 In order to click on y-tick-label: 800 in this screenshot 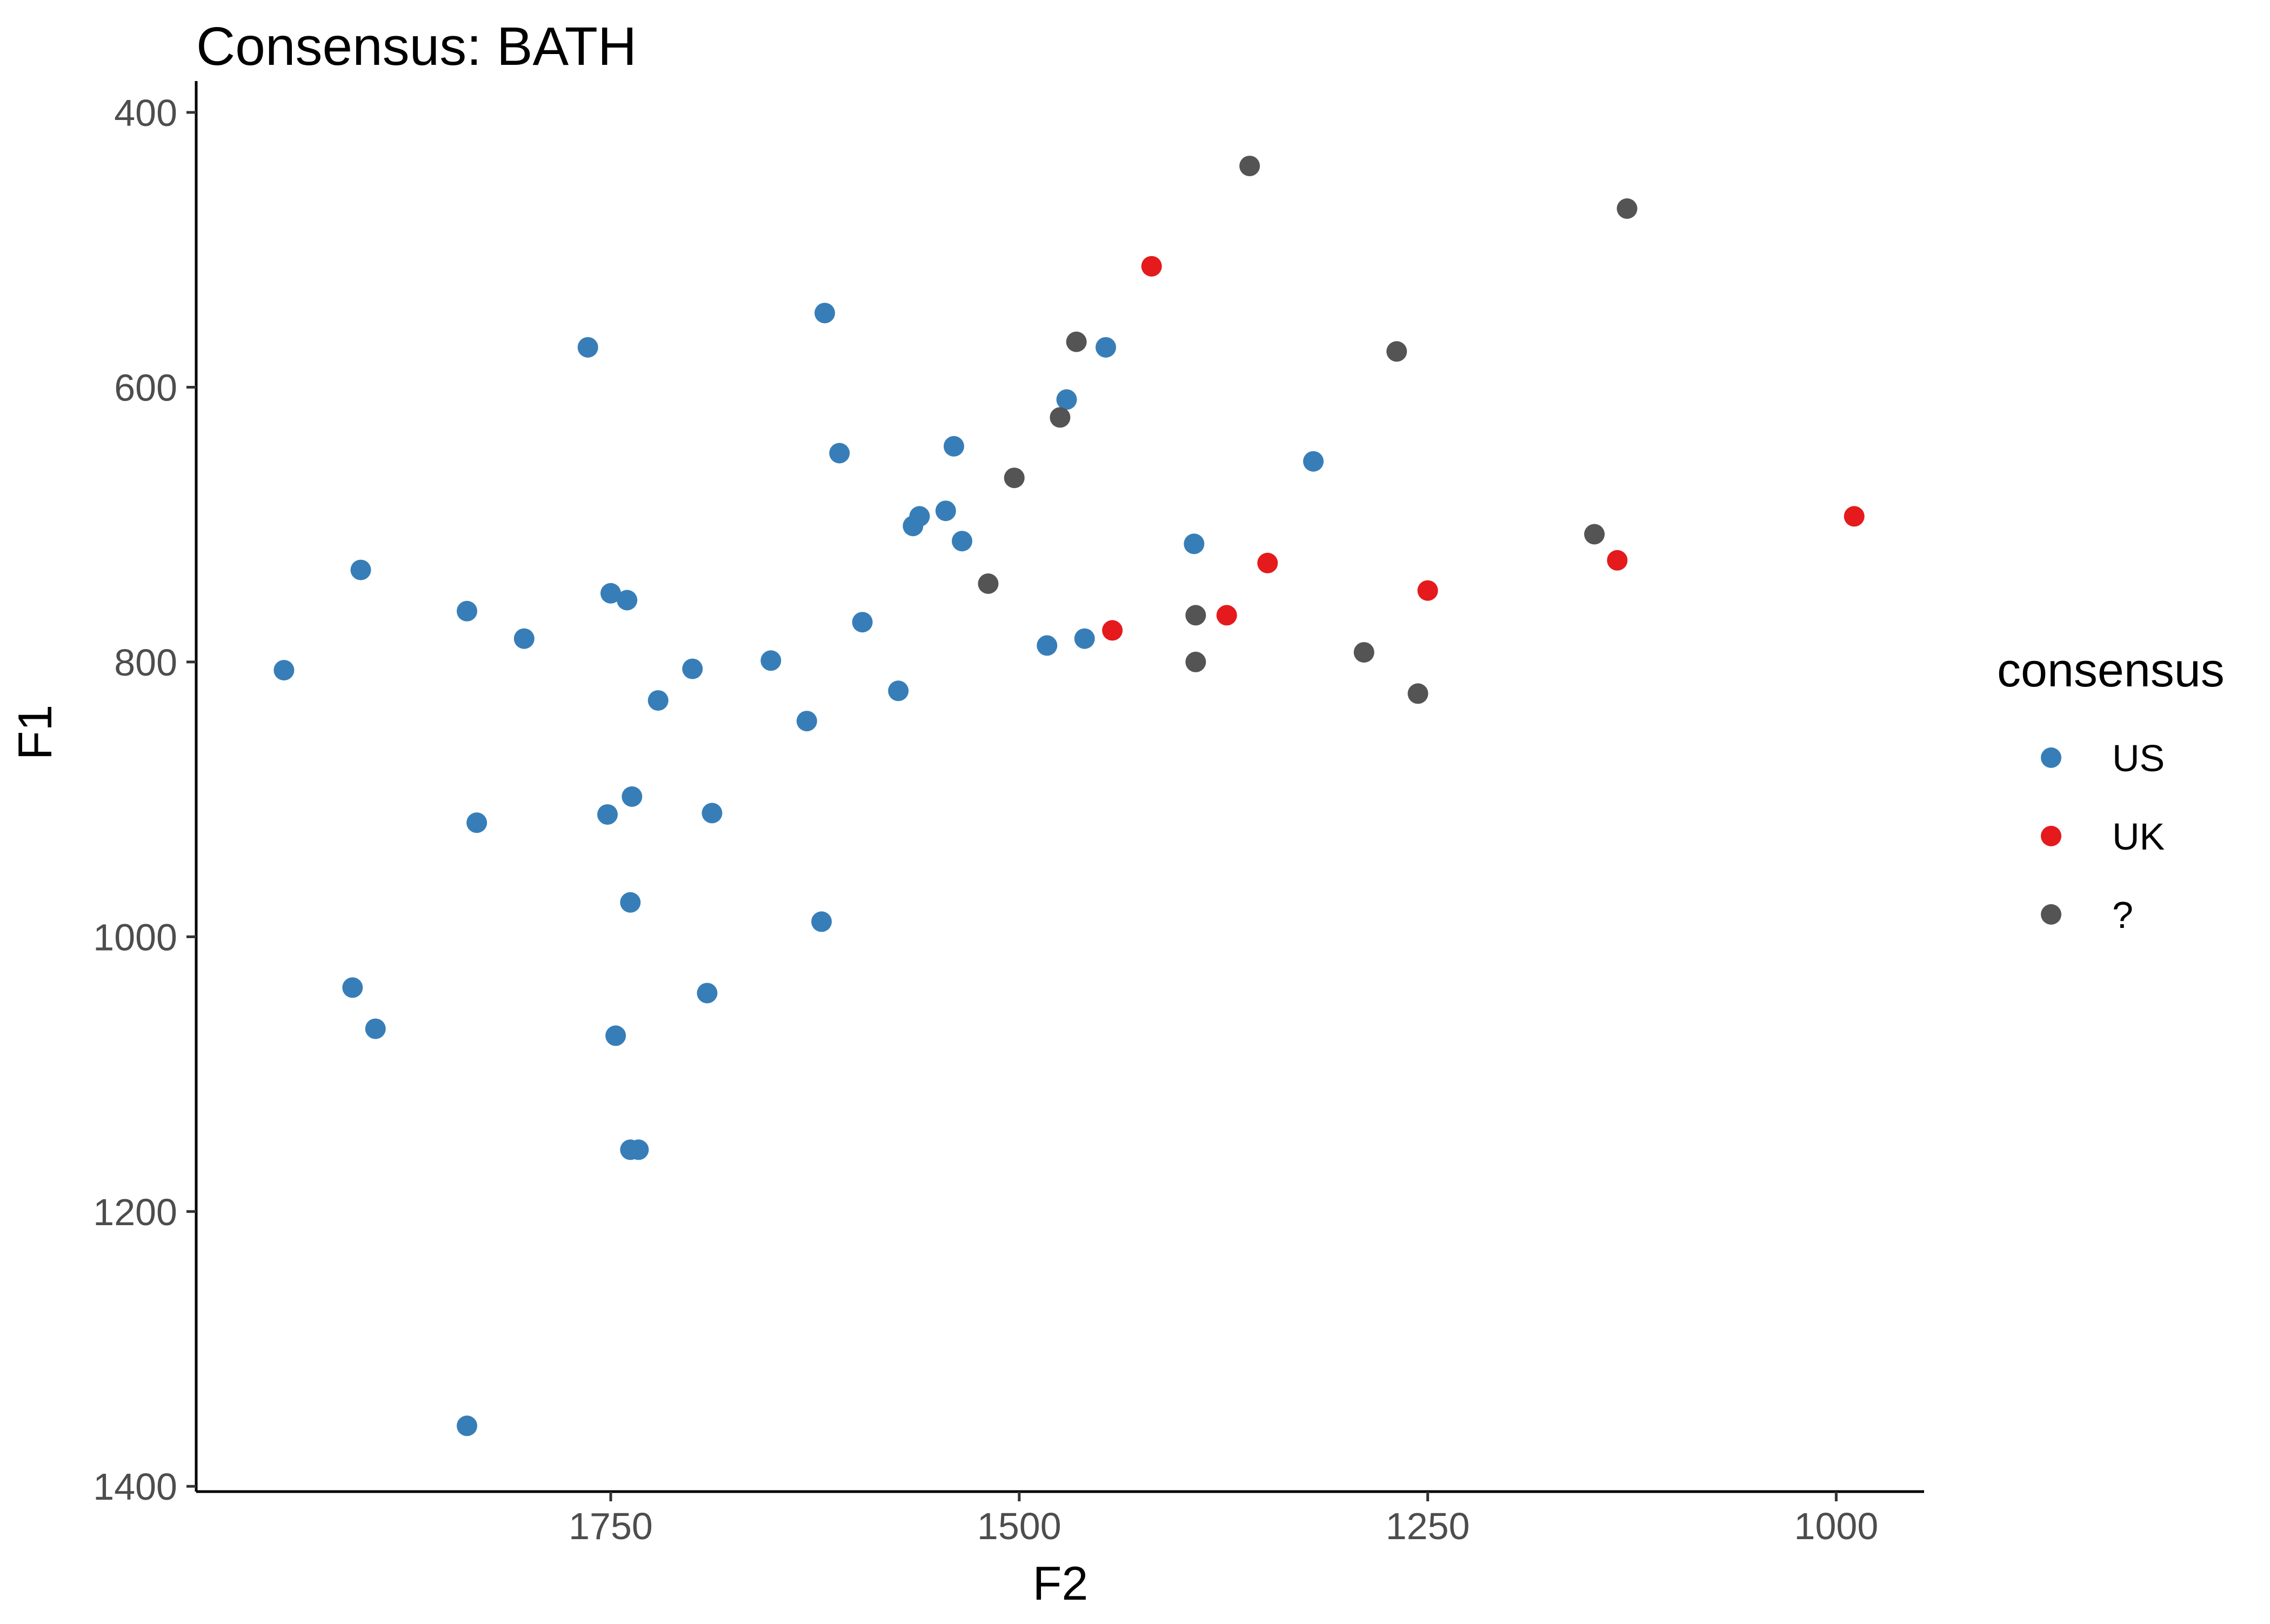, I will do `click(145, 662)`.